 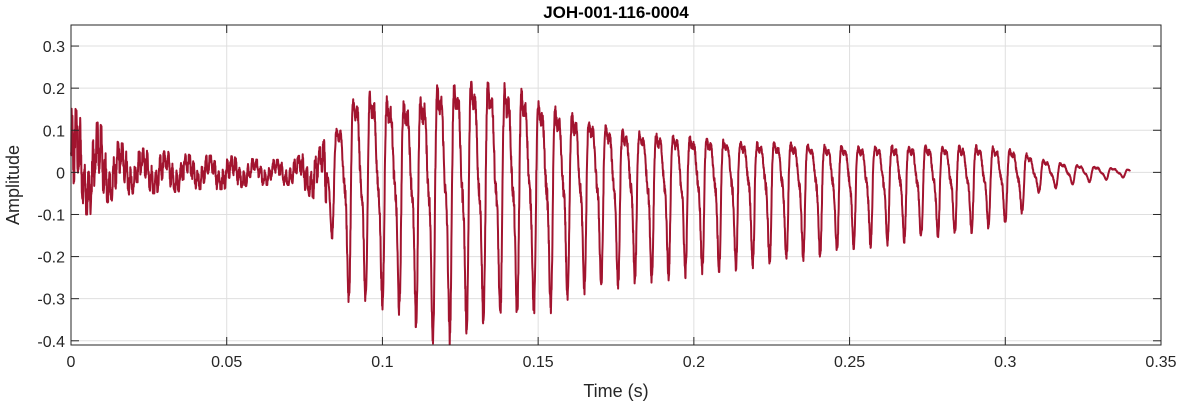 What do you see at coordinates (849, 362) in the screenshot?
I see `x-tick-label: 0.25` at bounding box center [849, 362].